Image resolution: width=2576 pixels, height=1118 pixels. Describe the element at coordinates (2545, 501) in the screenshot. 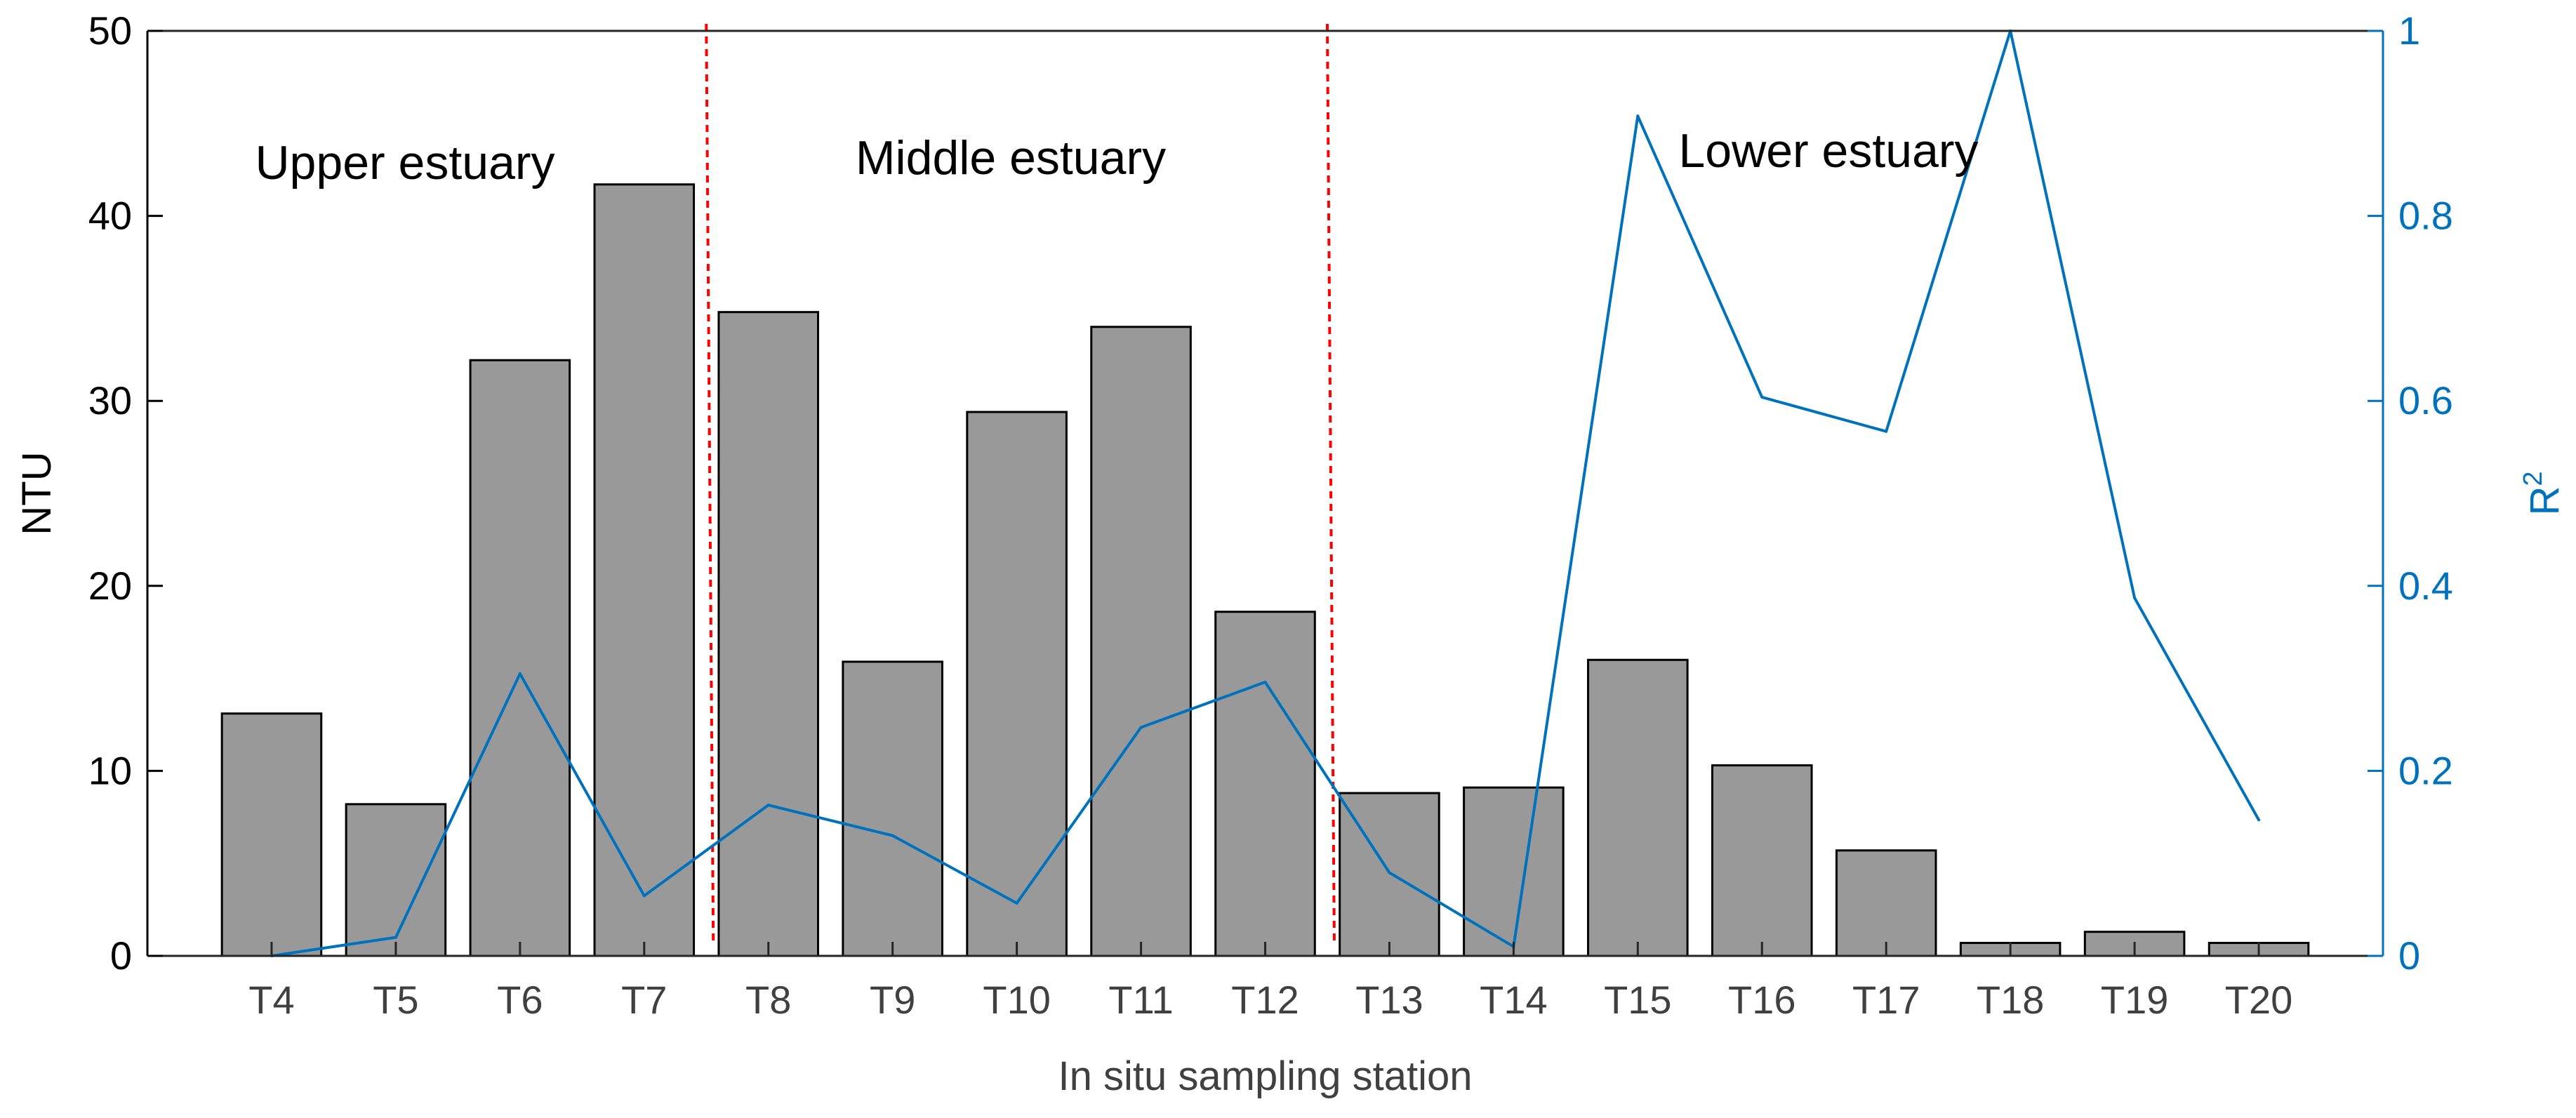

I see `y-axis-right-label-base: R` at that location.